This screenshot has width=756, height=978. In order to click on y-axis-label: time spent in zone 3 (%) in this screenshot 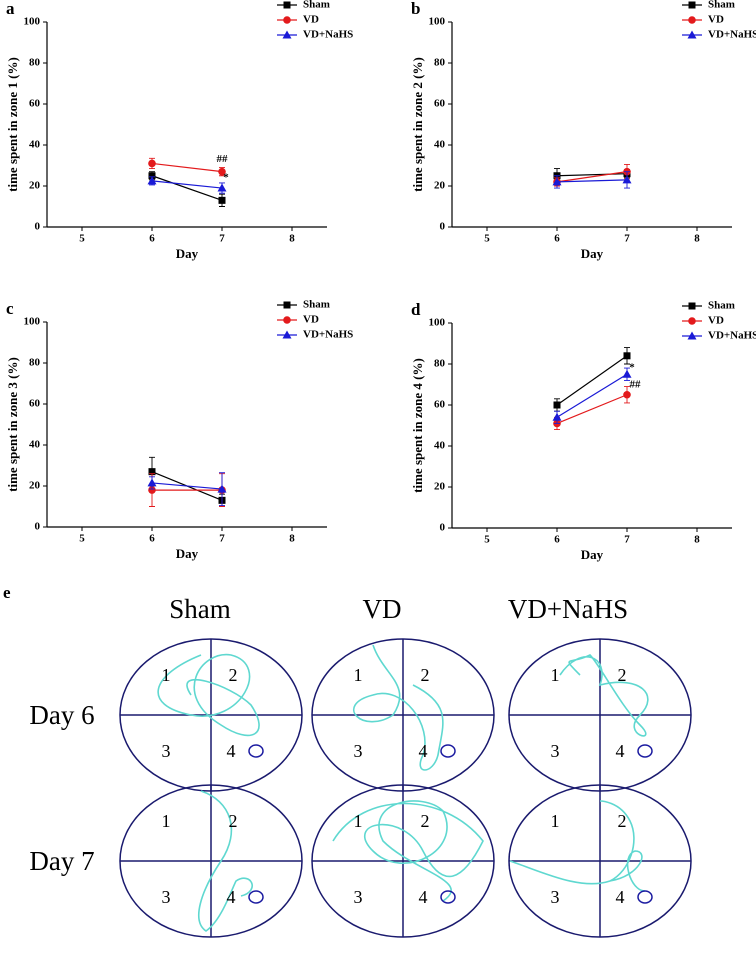, I will do `click(12, 424)`.